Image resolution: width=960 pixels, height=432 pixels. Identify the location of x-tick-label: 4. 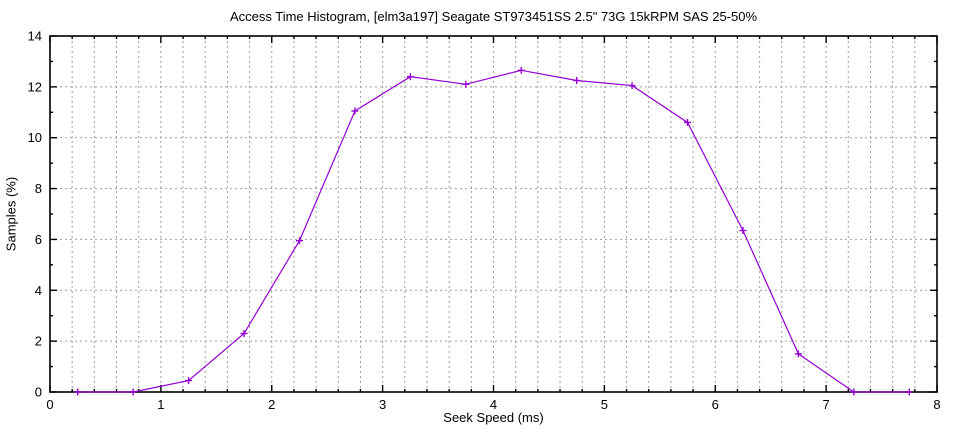
(493, 404).